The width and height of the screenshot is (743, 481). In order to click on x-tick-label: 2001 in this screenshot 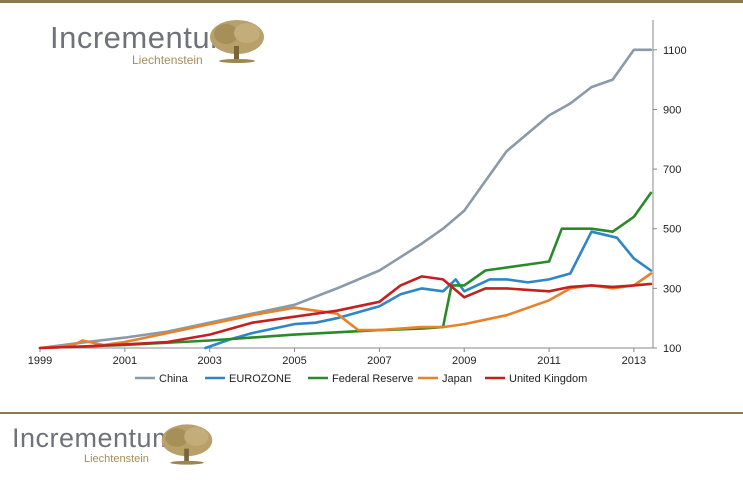, I will do `click(125, 361)`.